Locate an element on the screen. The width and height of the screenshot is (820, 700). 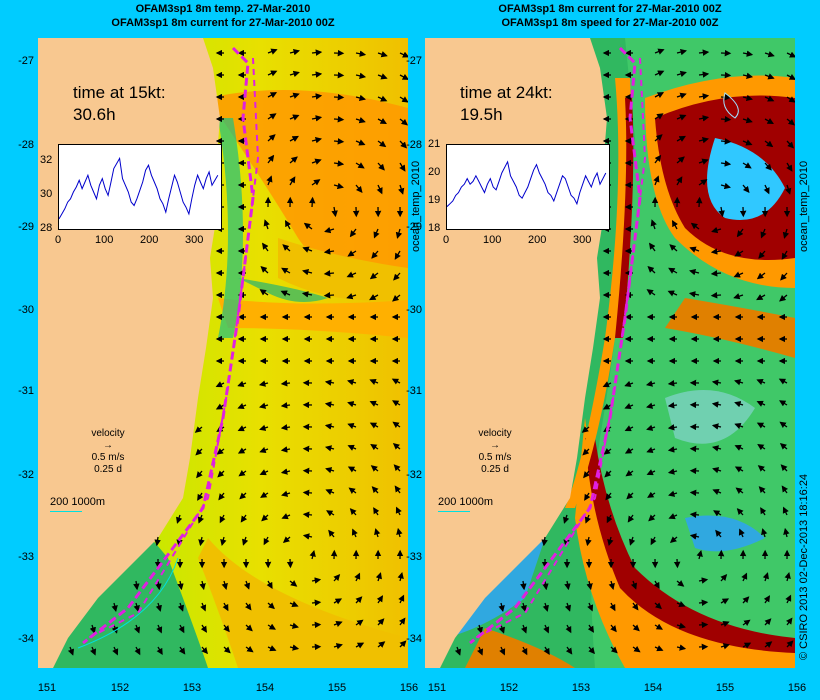
y-tick-label: -34 is located at coordinates (26, 639).